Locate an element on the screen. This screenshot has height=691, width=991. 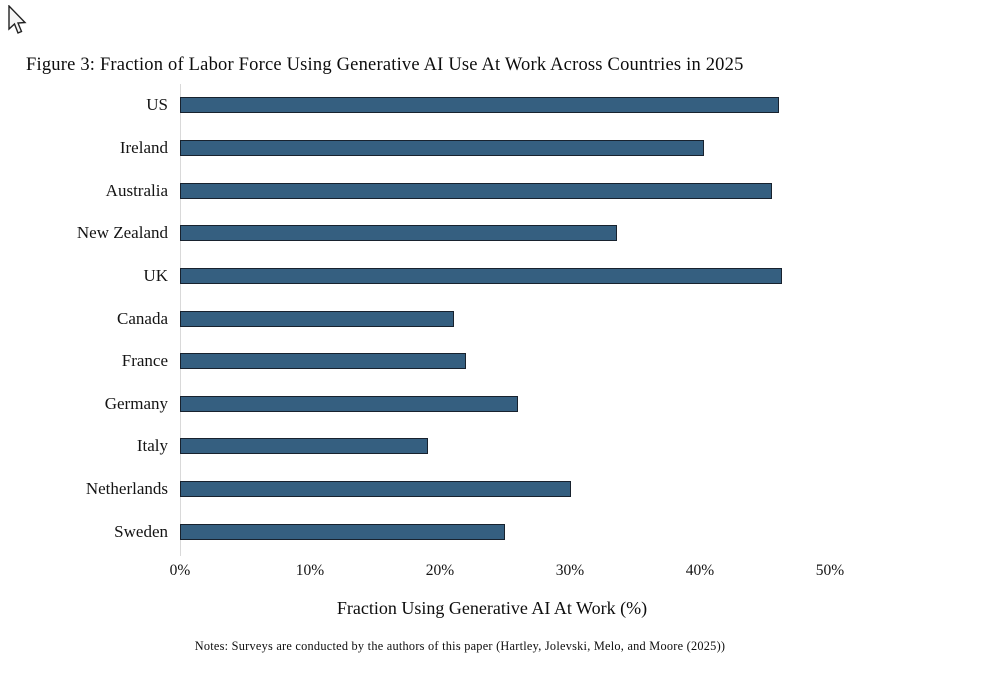
bar-netherlands is located at coordinates (376, 489).